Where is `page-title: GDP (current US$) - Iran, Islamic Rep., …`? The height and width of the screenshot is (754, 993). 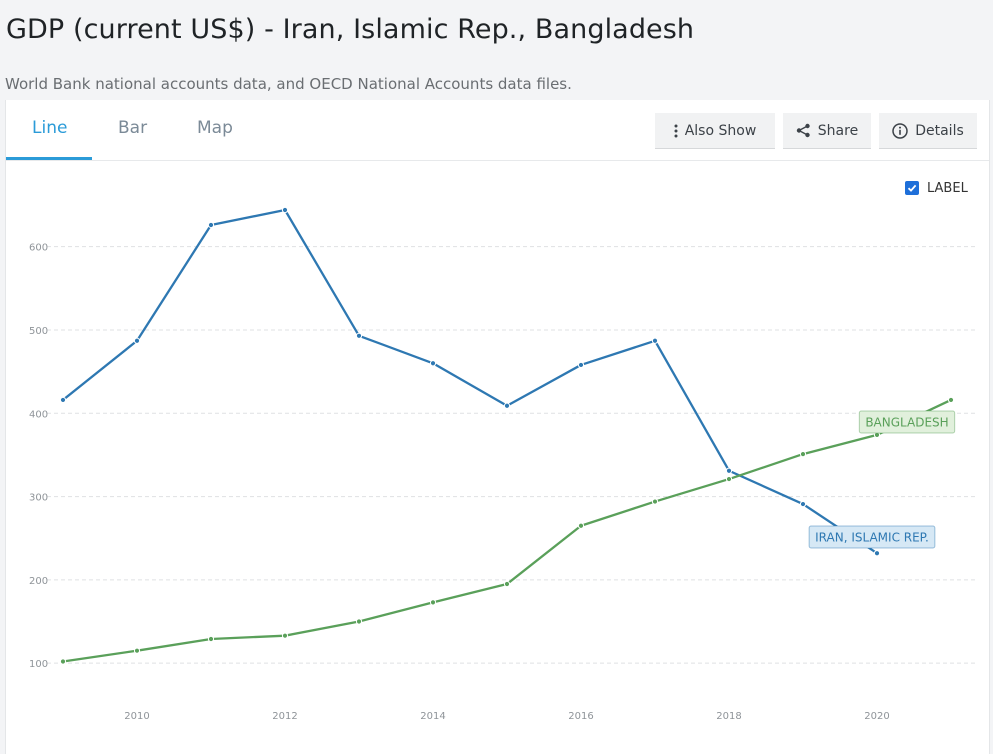 page-title: GDP (current US$) - Iran, Islamic Rep., … is located at coordinates (350, 29).